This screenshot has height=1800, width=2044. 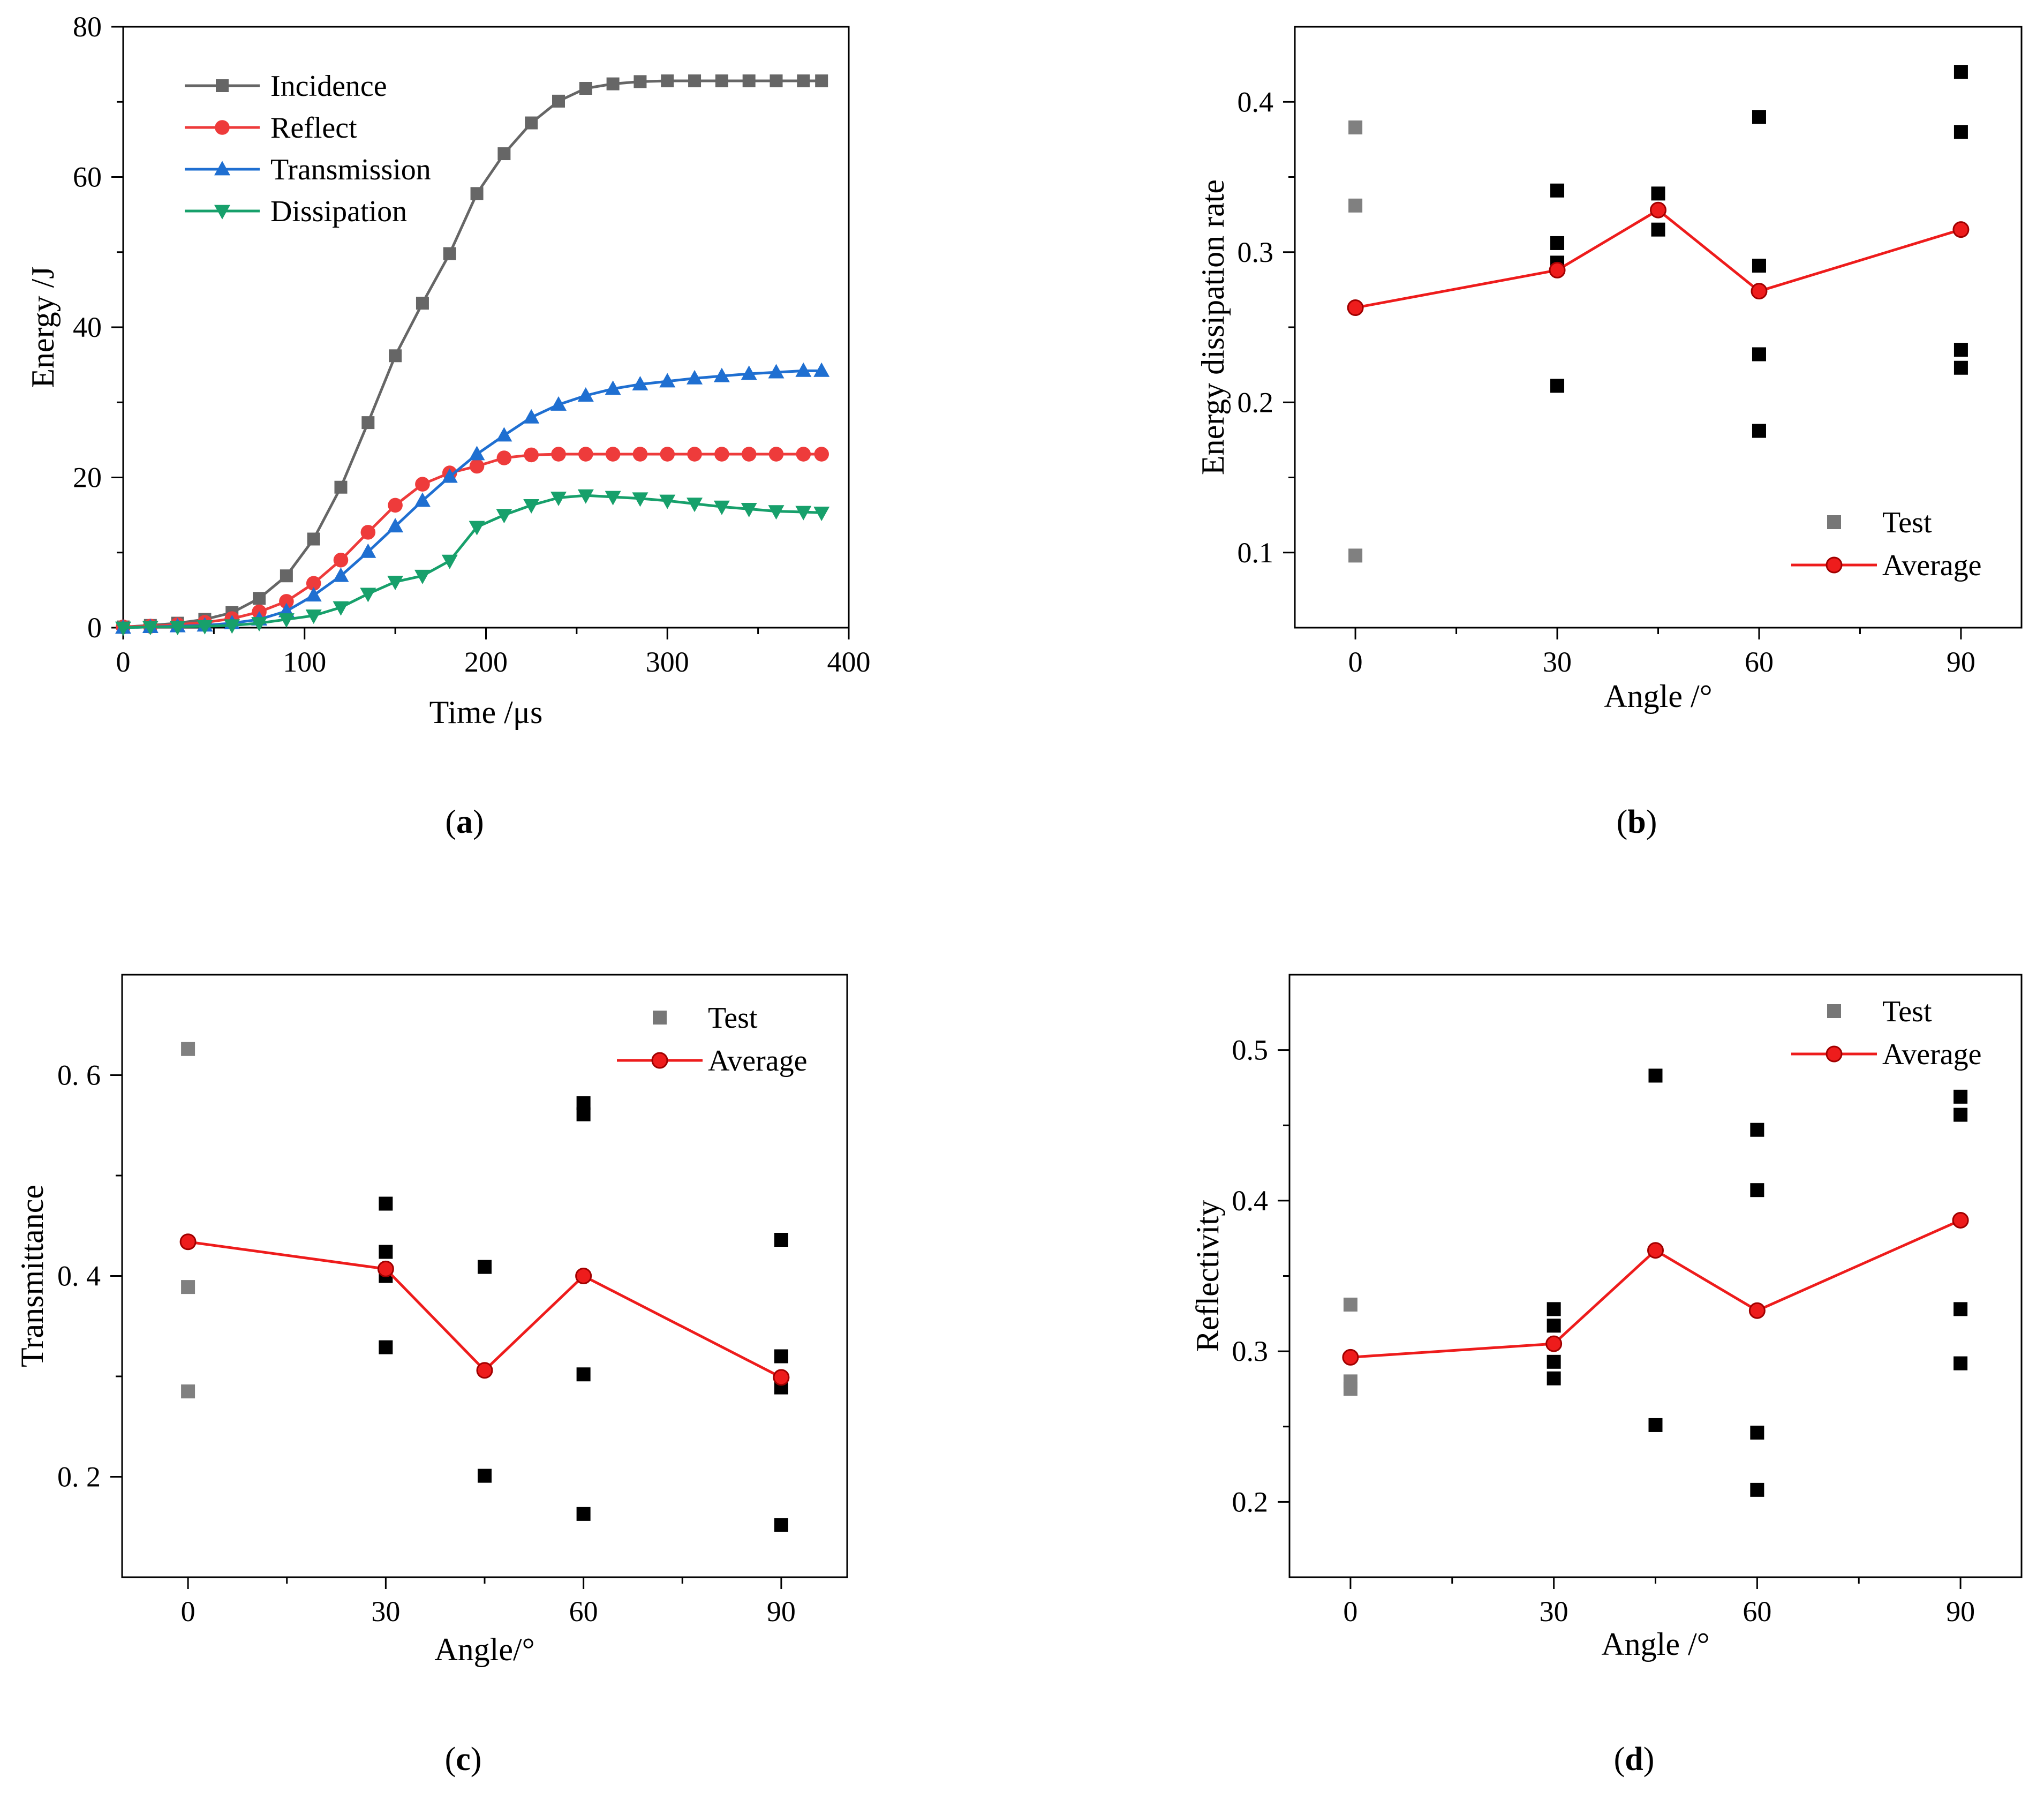 What do you see at coordinates (87, 327) in the screenshot?
I see `y-tick-label: 40` at bounding box center [87, 327].